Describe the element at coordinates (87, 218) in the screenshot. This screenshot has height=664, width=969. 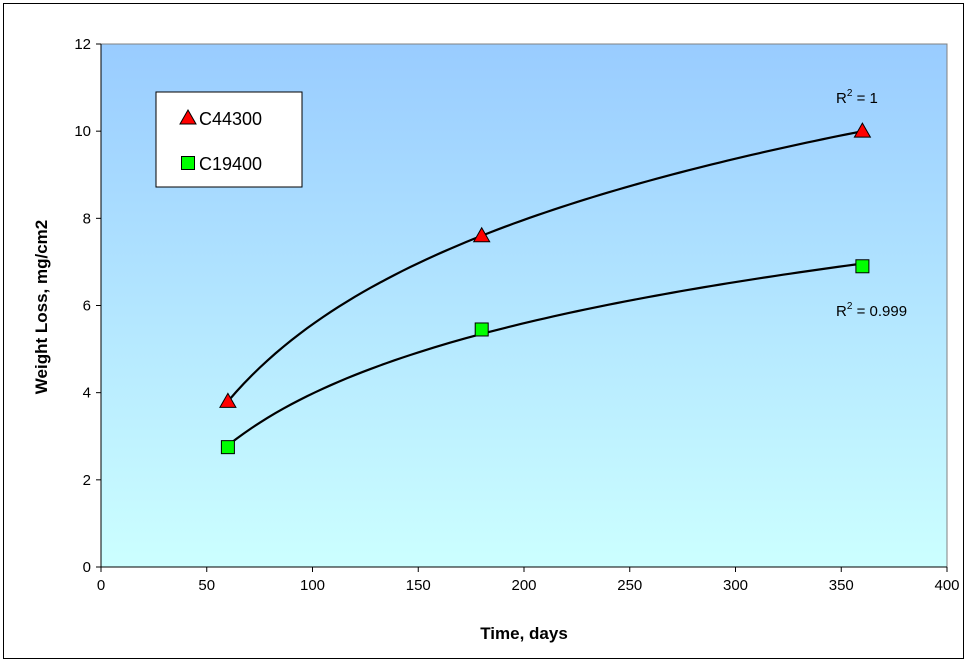
I see `y-tick-label: 8` at that location.